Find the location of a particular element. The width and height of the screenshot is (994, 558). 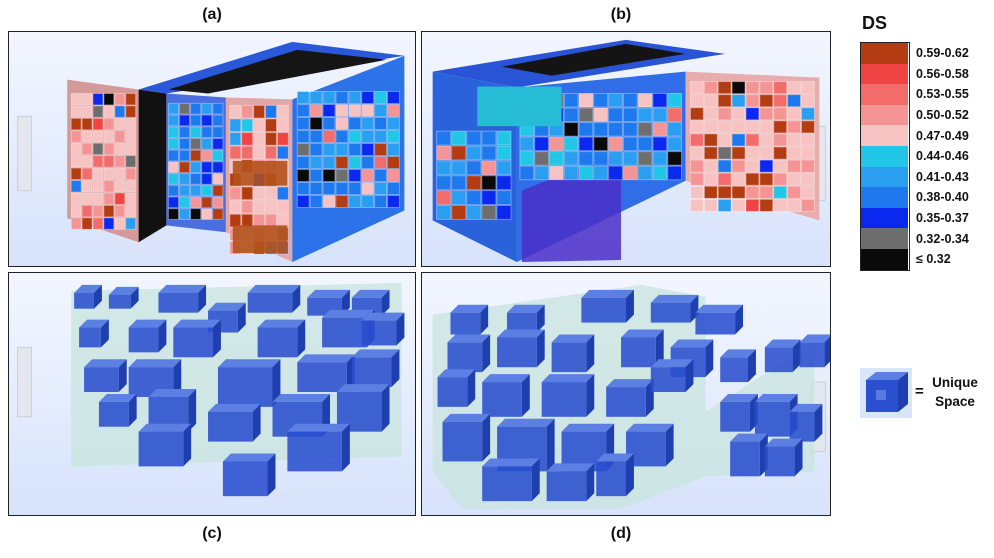

legend-label: 0.38-0.40 is located at coordinates (942, 197).